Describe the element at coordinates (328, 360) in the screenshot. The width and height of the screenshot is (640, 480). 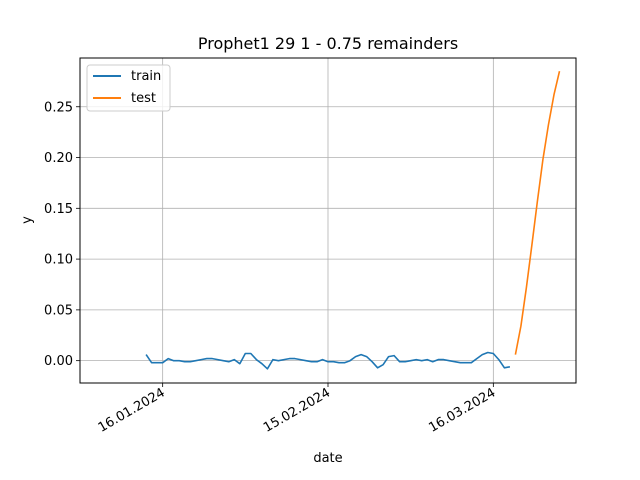
I see `series-line-train` at that location.